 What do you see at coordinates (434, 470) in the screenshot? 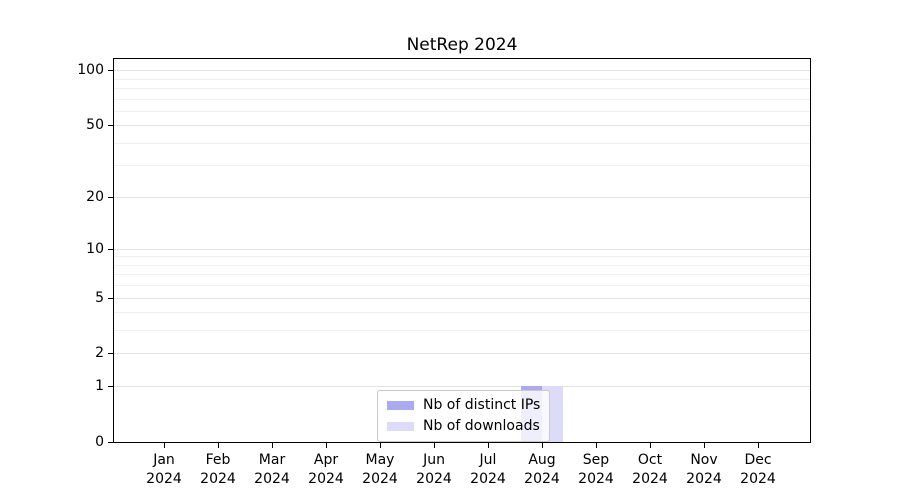
I see `x-tick-label: Jun 2024` at bounding box center [434, 470].